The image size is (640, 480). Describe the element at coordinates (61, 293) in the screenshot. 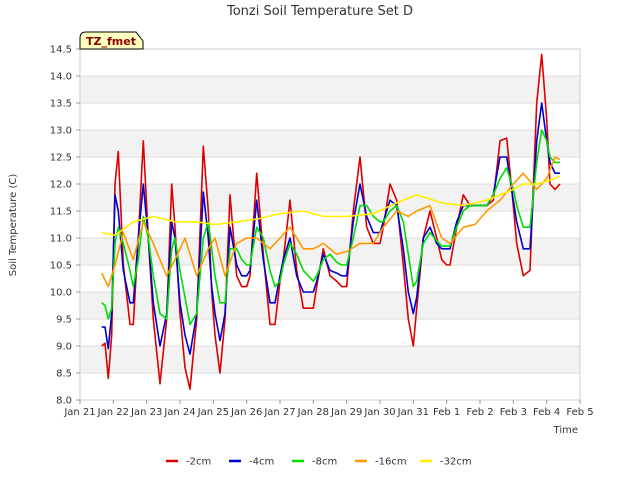

I see `y-tick-label: 10.0` at that location.